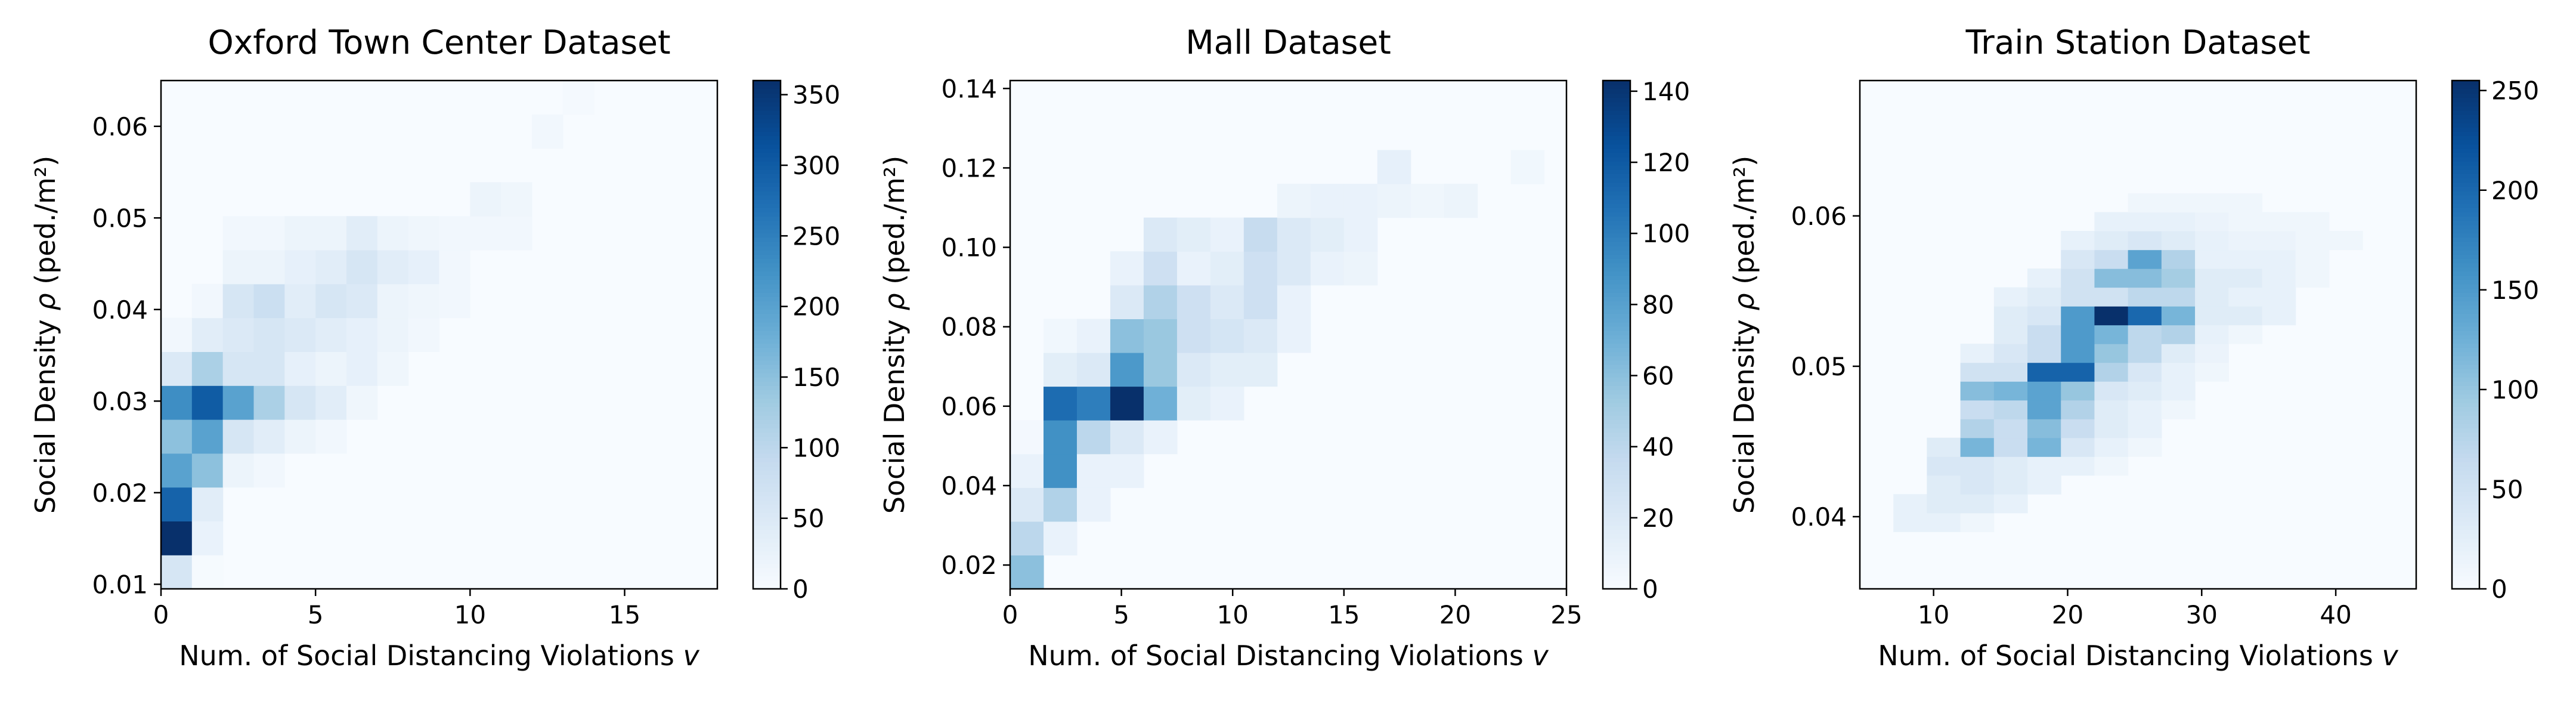  Describe the element at coordinates (2515, 390) in the screenshot. I see `colorbar-tick-label: 100` at that location.